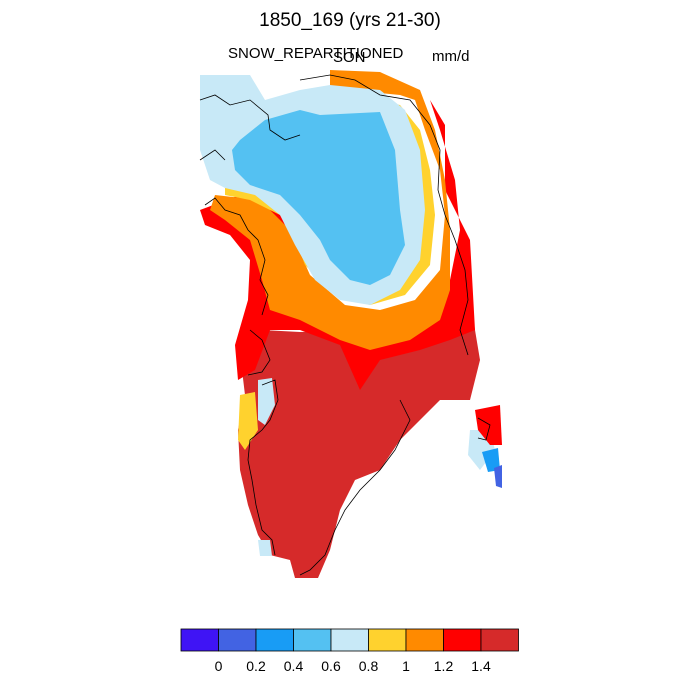 This screenshot has height=700, width=700. Describe the element at coordinates (369, 666) in the screenshot. I see `colorbar-tick-label: 0.8` at that location.